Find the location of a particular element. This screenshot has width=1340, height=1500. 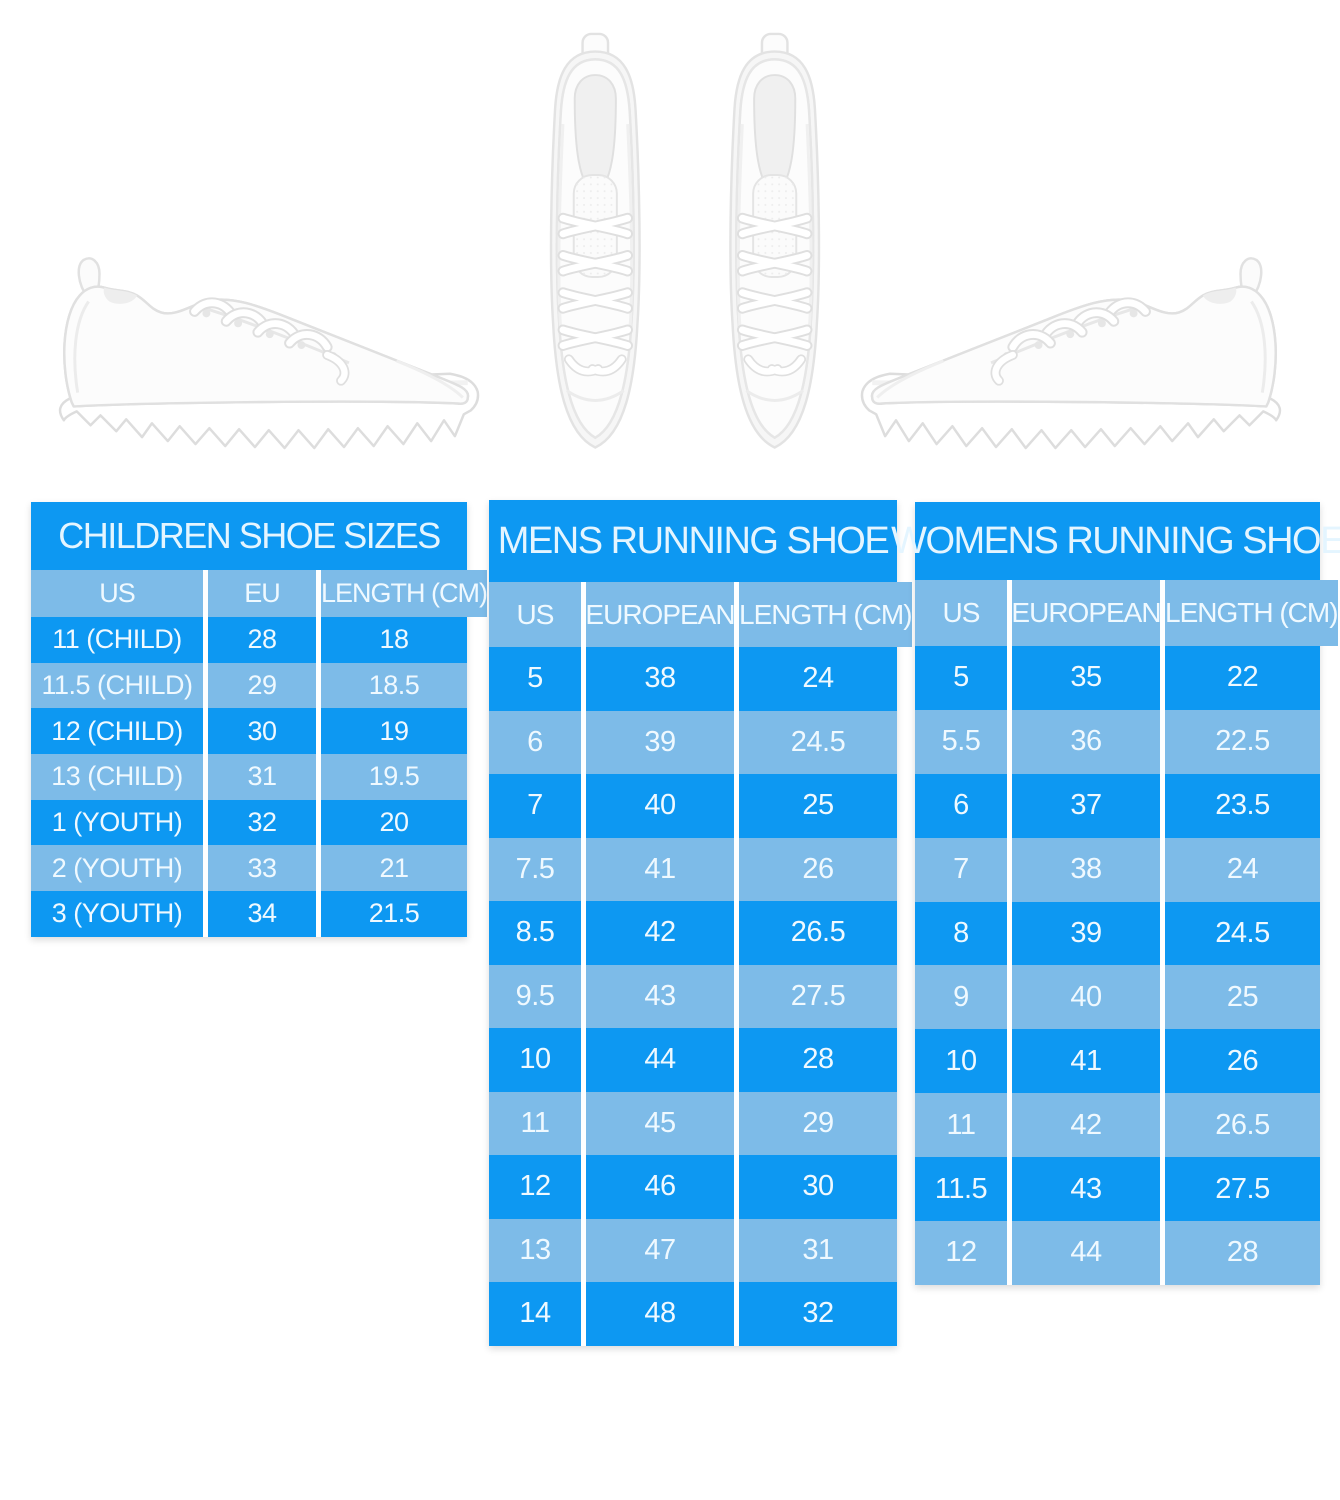

table-header-row: US EU LENGTH (CM) is located at coordinates (259, 593).